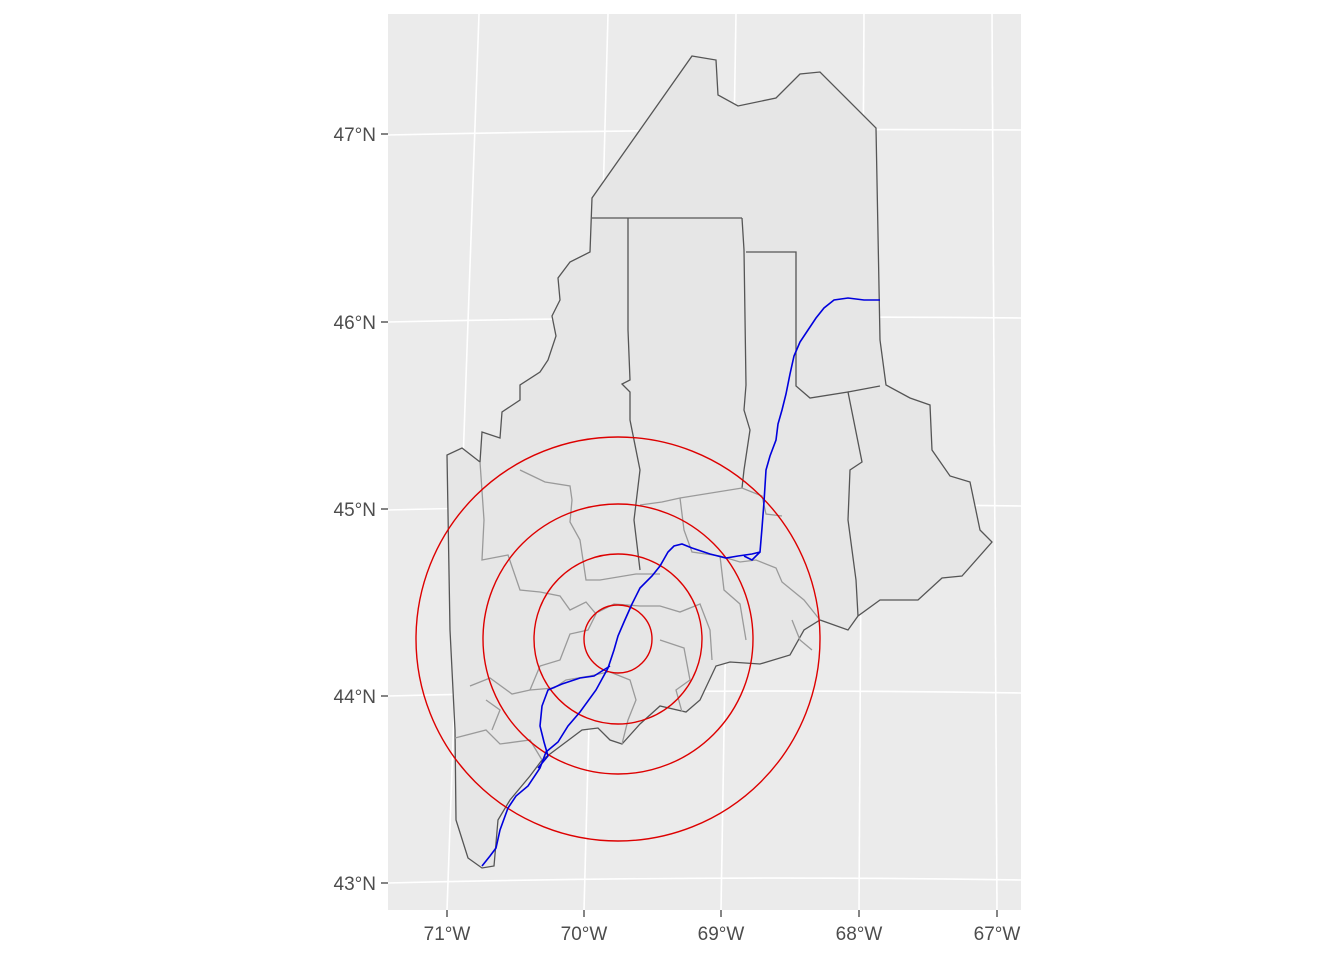 This screenshot has width=1344, height=960. I want to click on x-tick-label: 71°W, so click(447, 934).